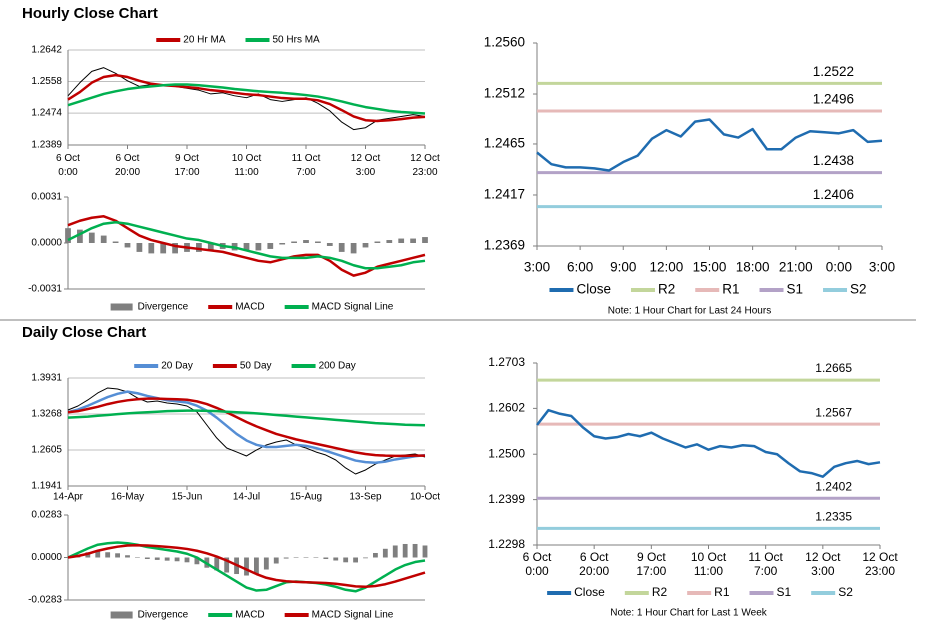 This screenshot has width=928, height=638. Describe the element at coordinates (708, 571) in the screenshot. I see `x-tick-label-line: 11:00` at that location.